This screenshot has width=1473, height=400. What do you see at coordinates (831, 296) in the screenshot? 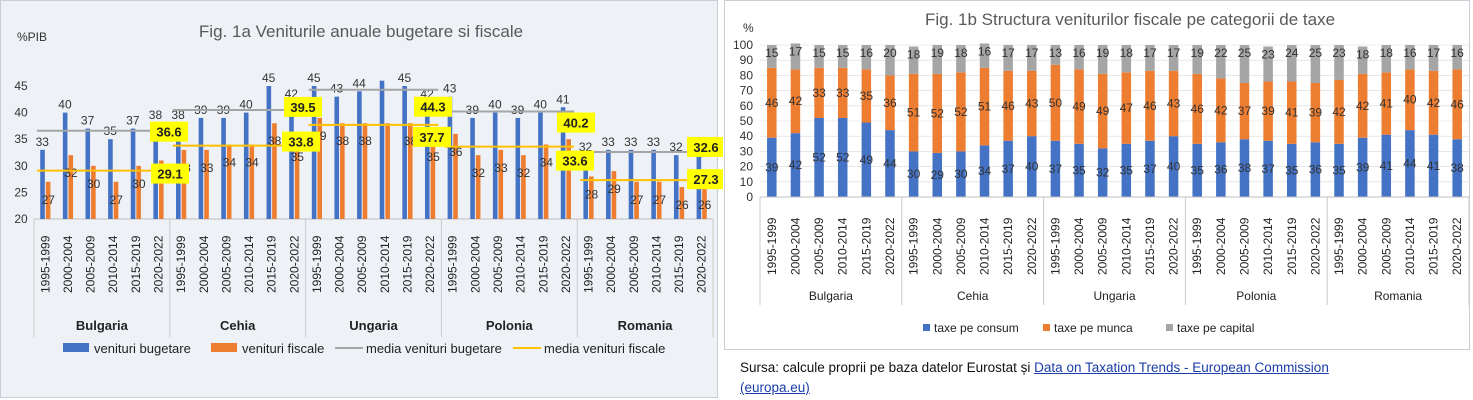
I see `group-label: Bulgaria` at bounding box center [831, 296].